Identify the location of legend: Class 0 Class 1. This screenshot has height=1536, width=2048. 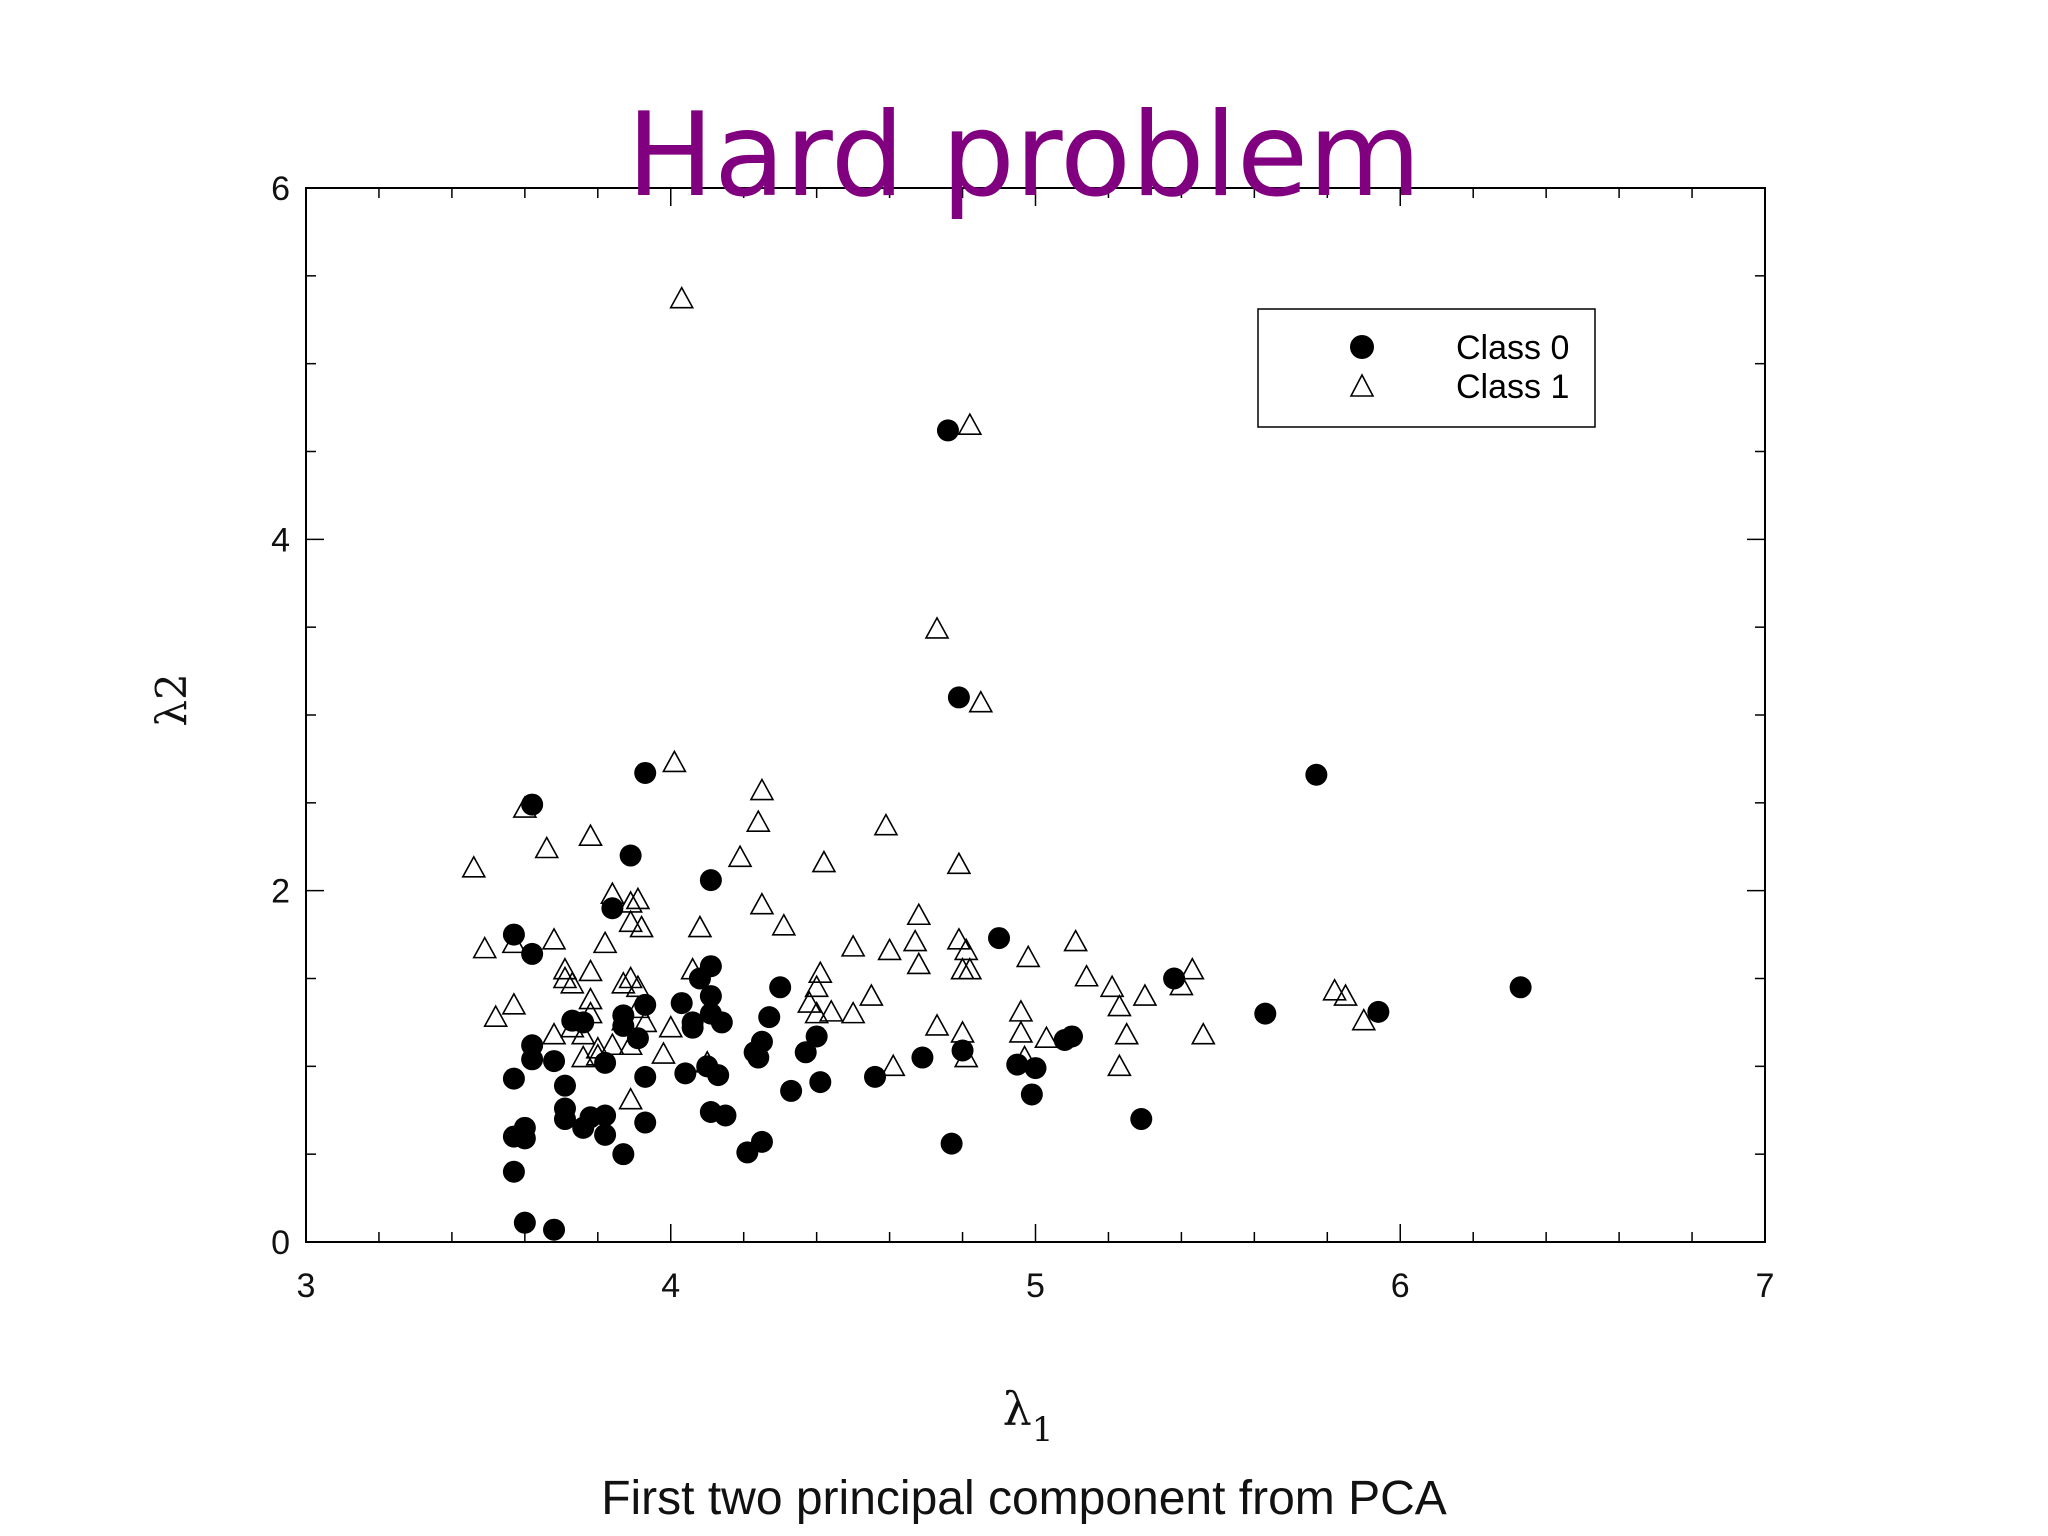
(1426, 368).